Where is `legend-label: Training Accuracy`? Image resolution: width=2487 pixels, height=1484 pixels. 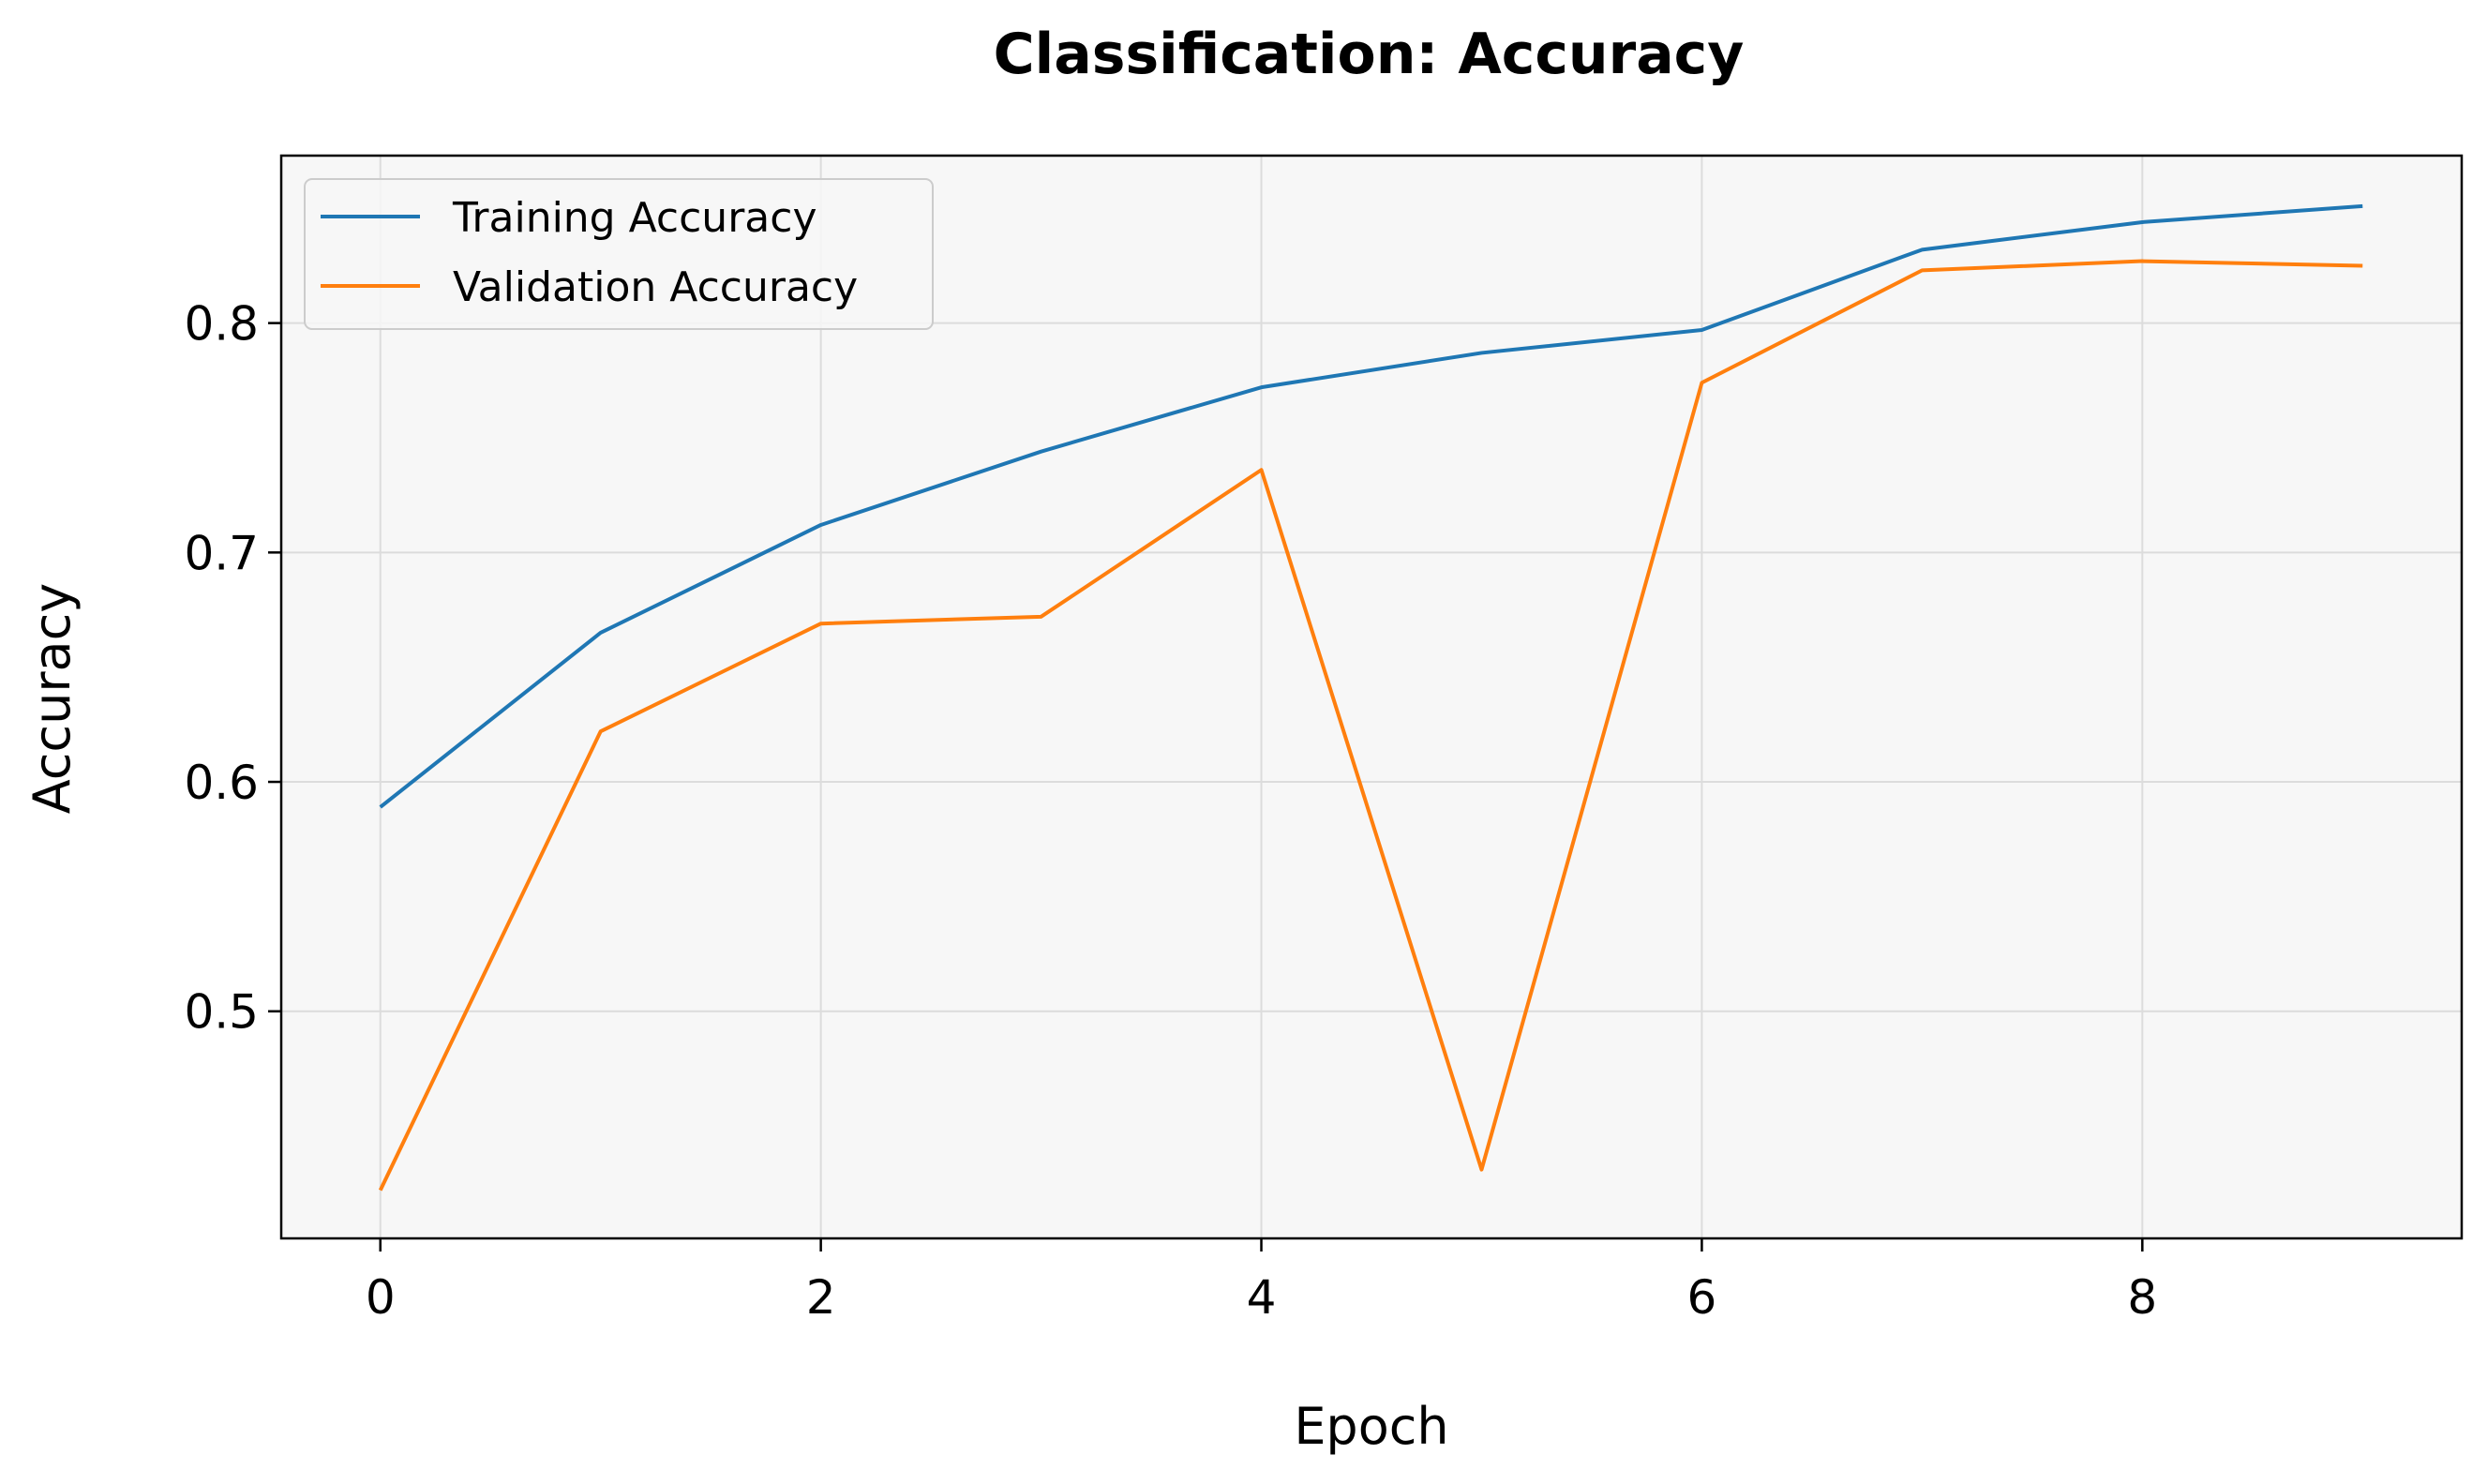
legend-label: Training Accuracy is located at coordinates (634, 218).